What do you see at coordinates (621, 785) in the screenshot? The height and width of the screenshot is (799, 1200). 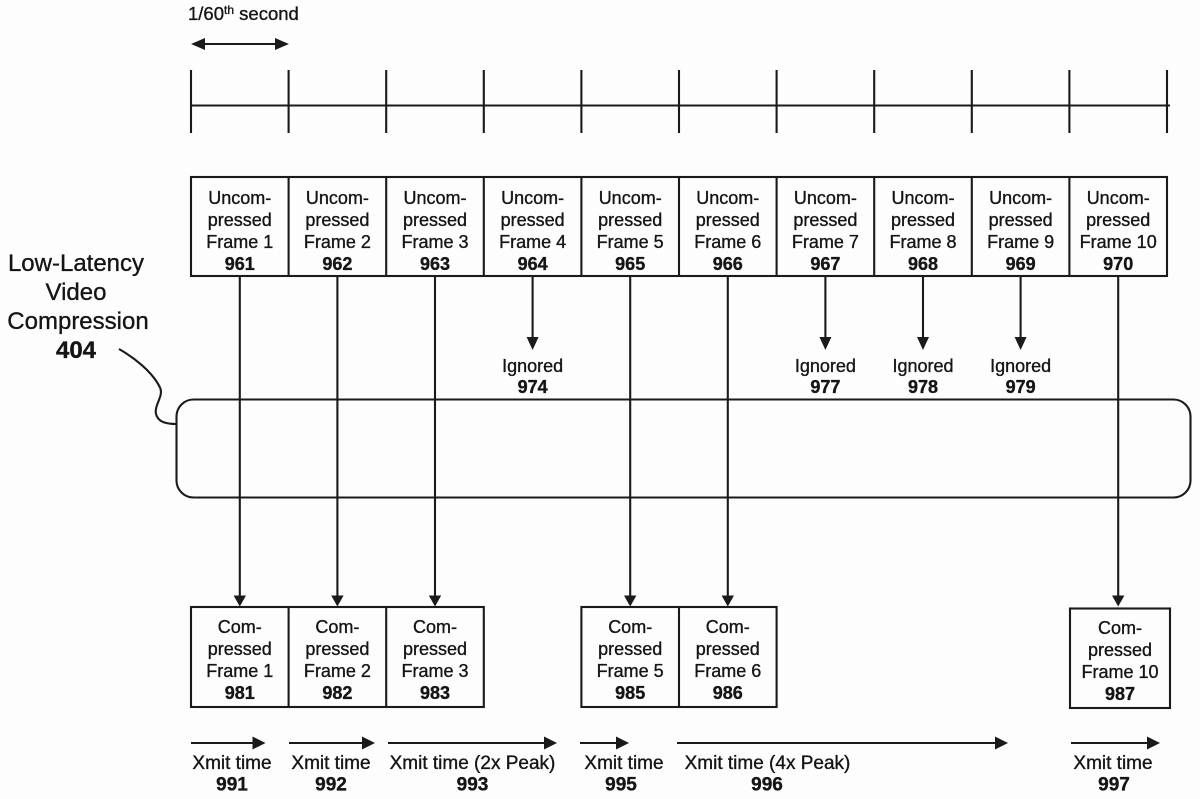 I see `svg-text: 995` at bounding box center [621, 785].